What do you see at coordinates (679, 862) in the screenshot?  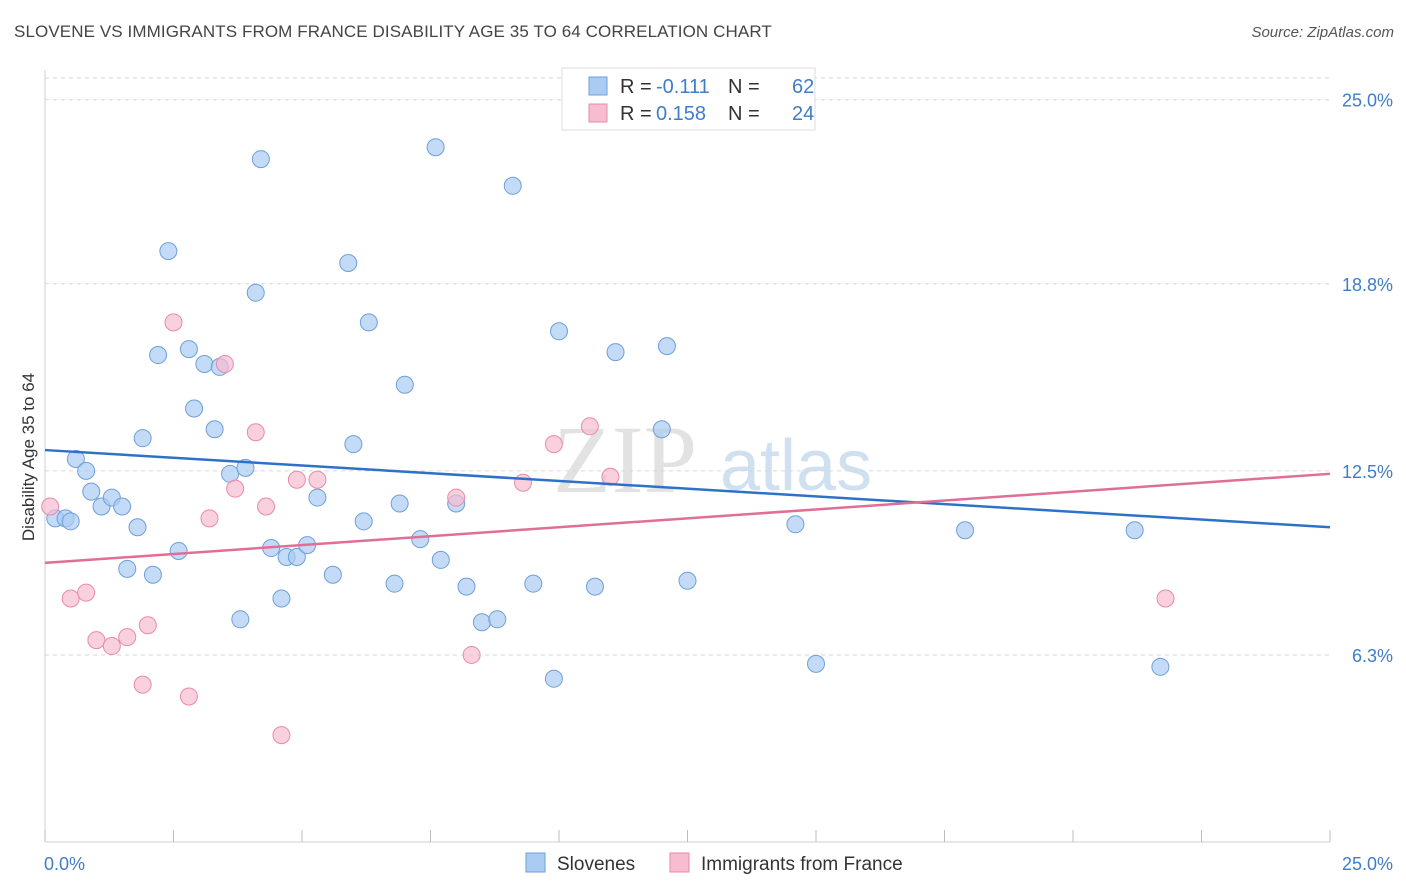 I see `legend-swatch-france` at bounding box center [679, 862].